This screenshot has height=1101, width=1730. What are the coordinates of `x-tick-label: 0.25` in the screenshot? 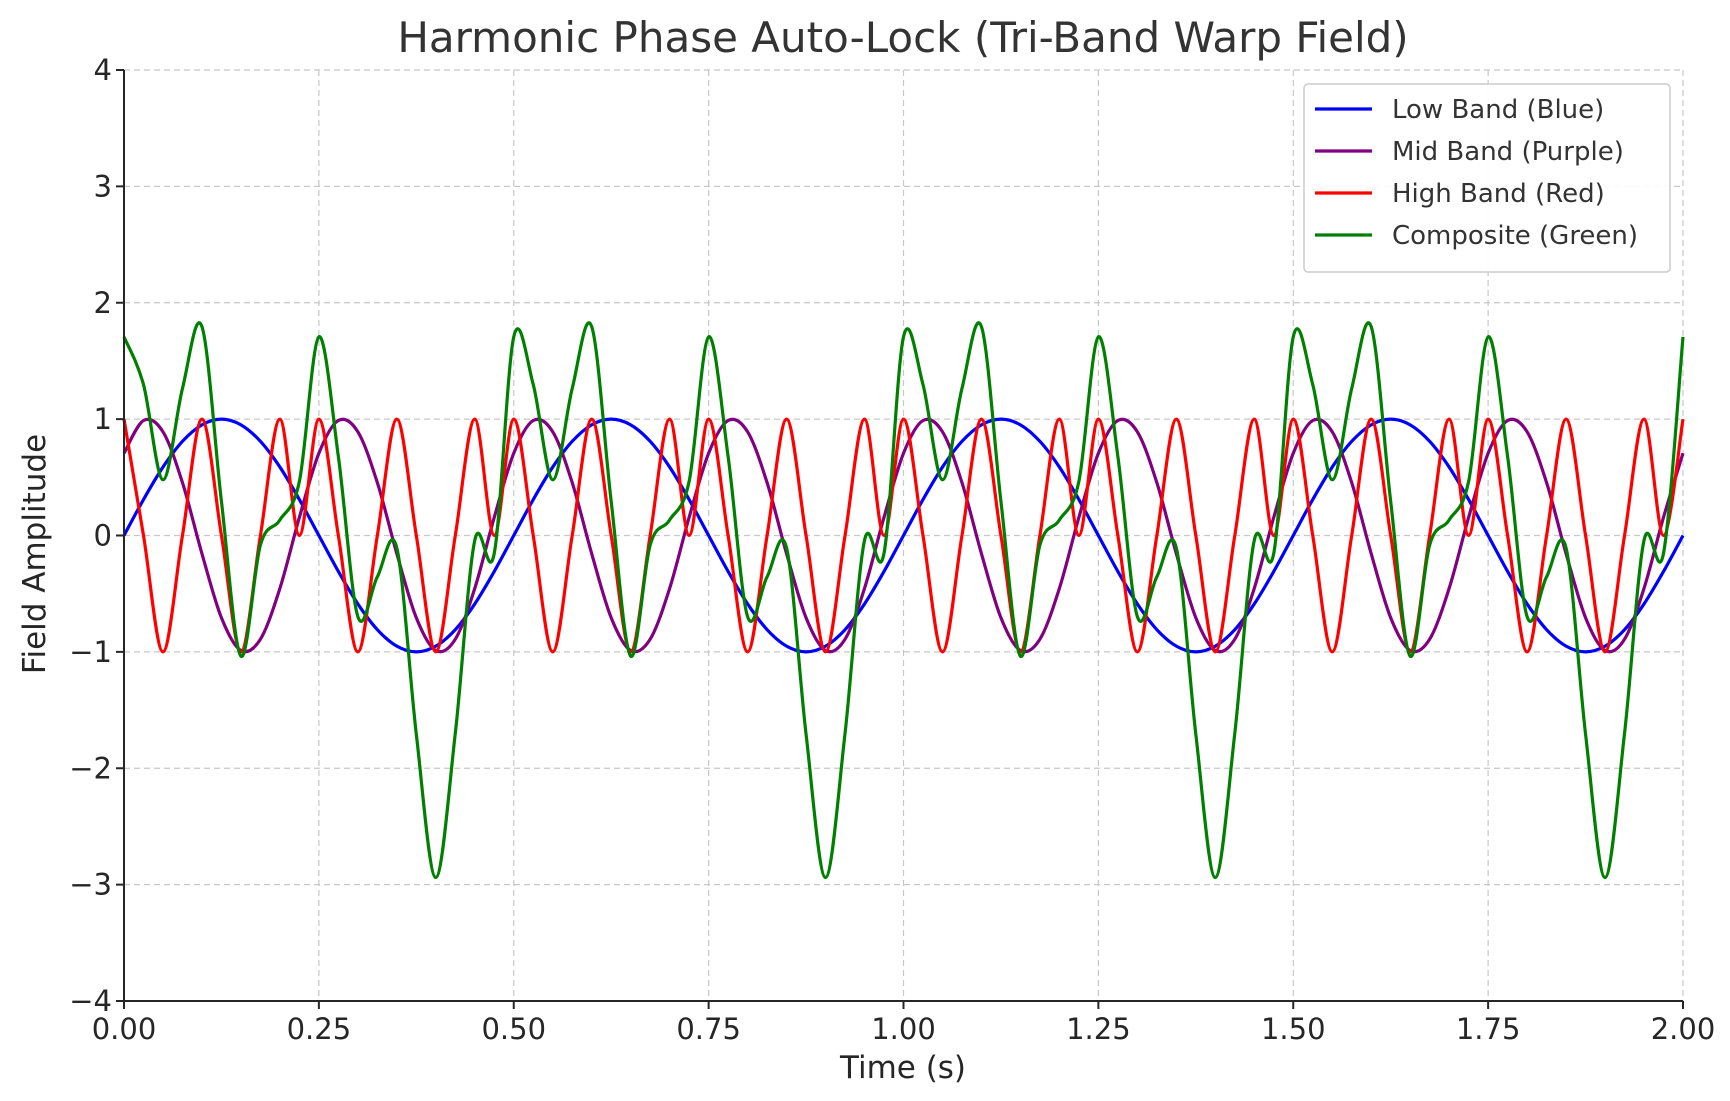 It's located at (319, 1029).